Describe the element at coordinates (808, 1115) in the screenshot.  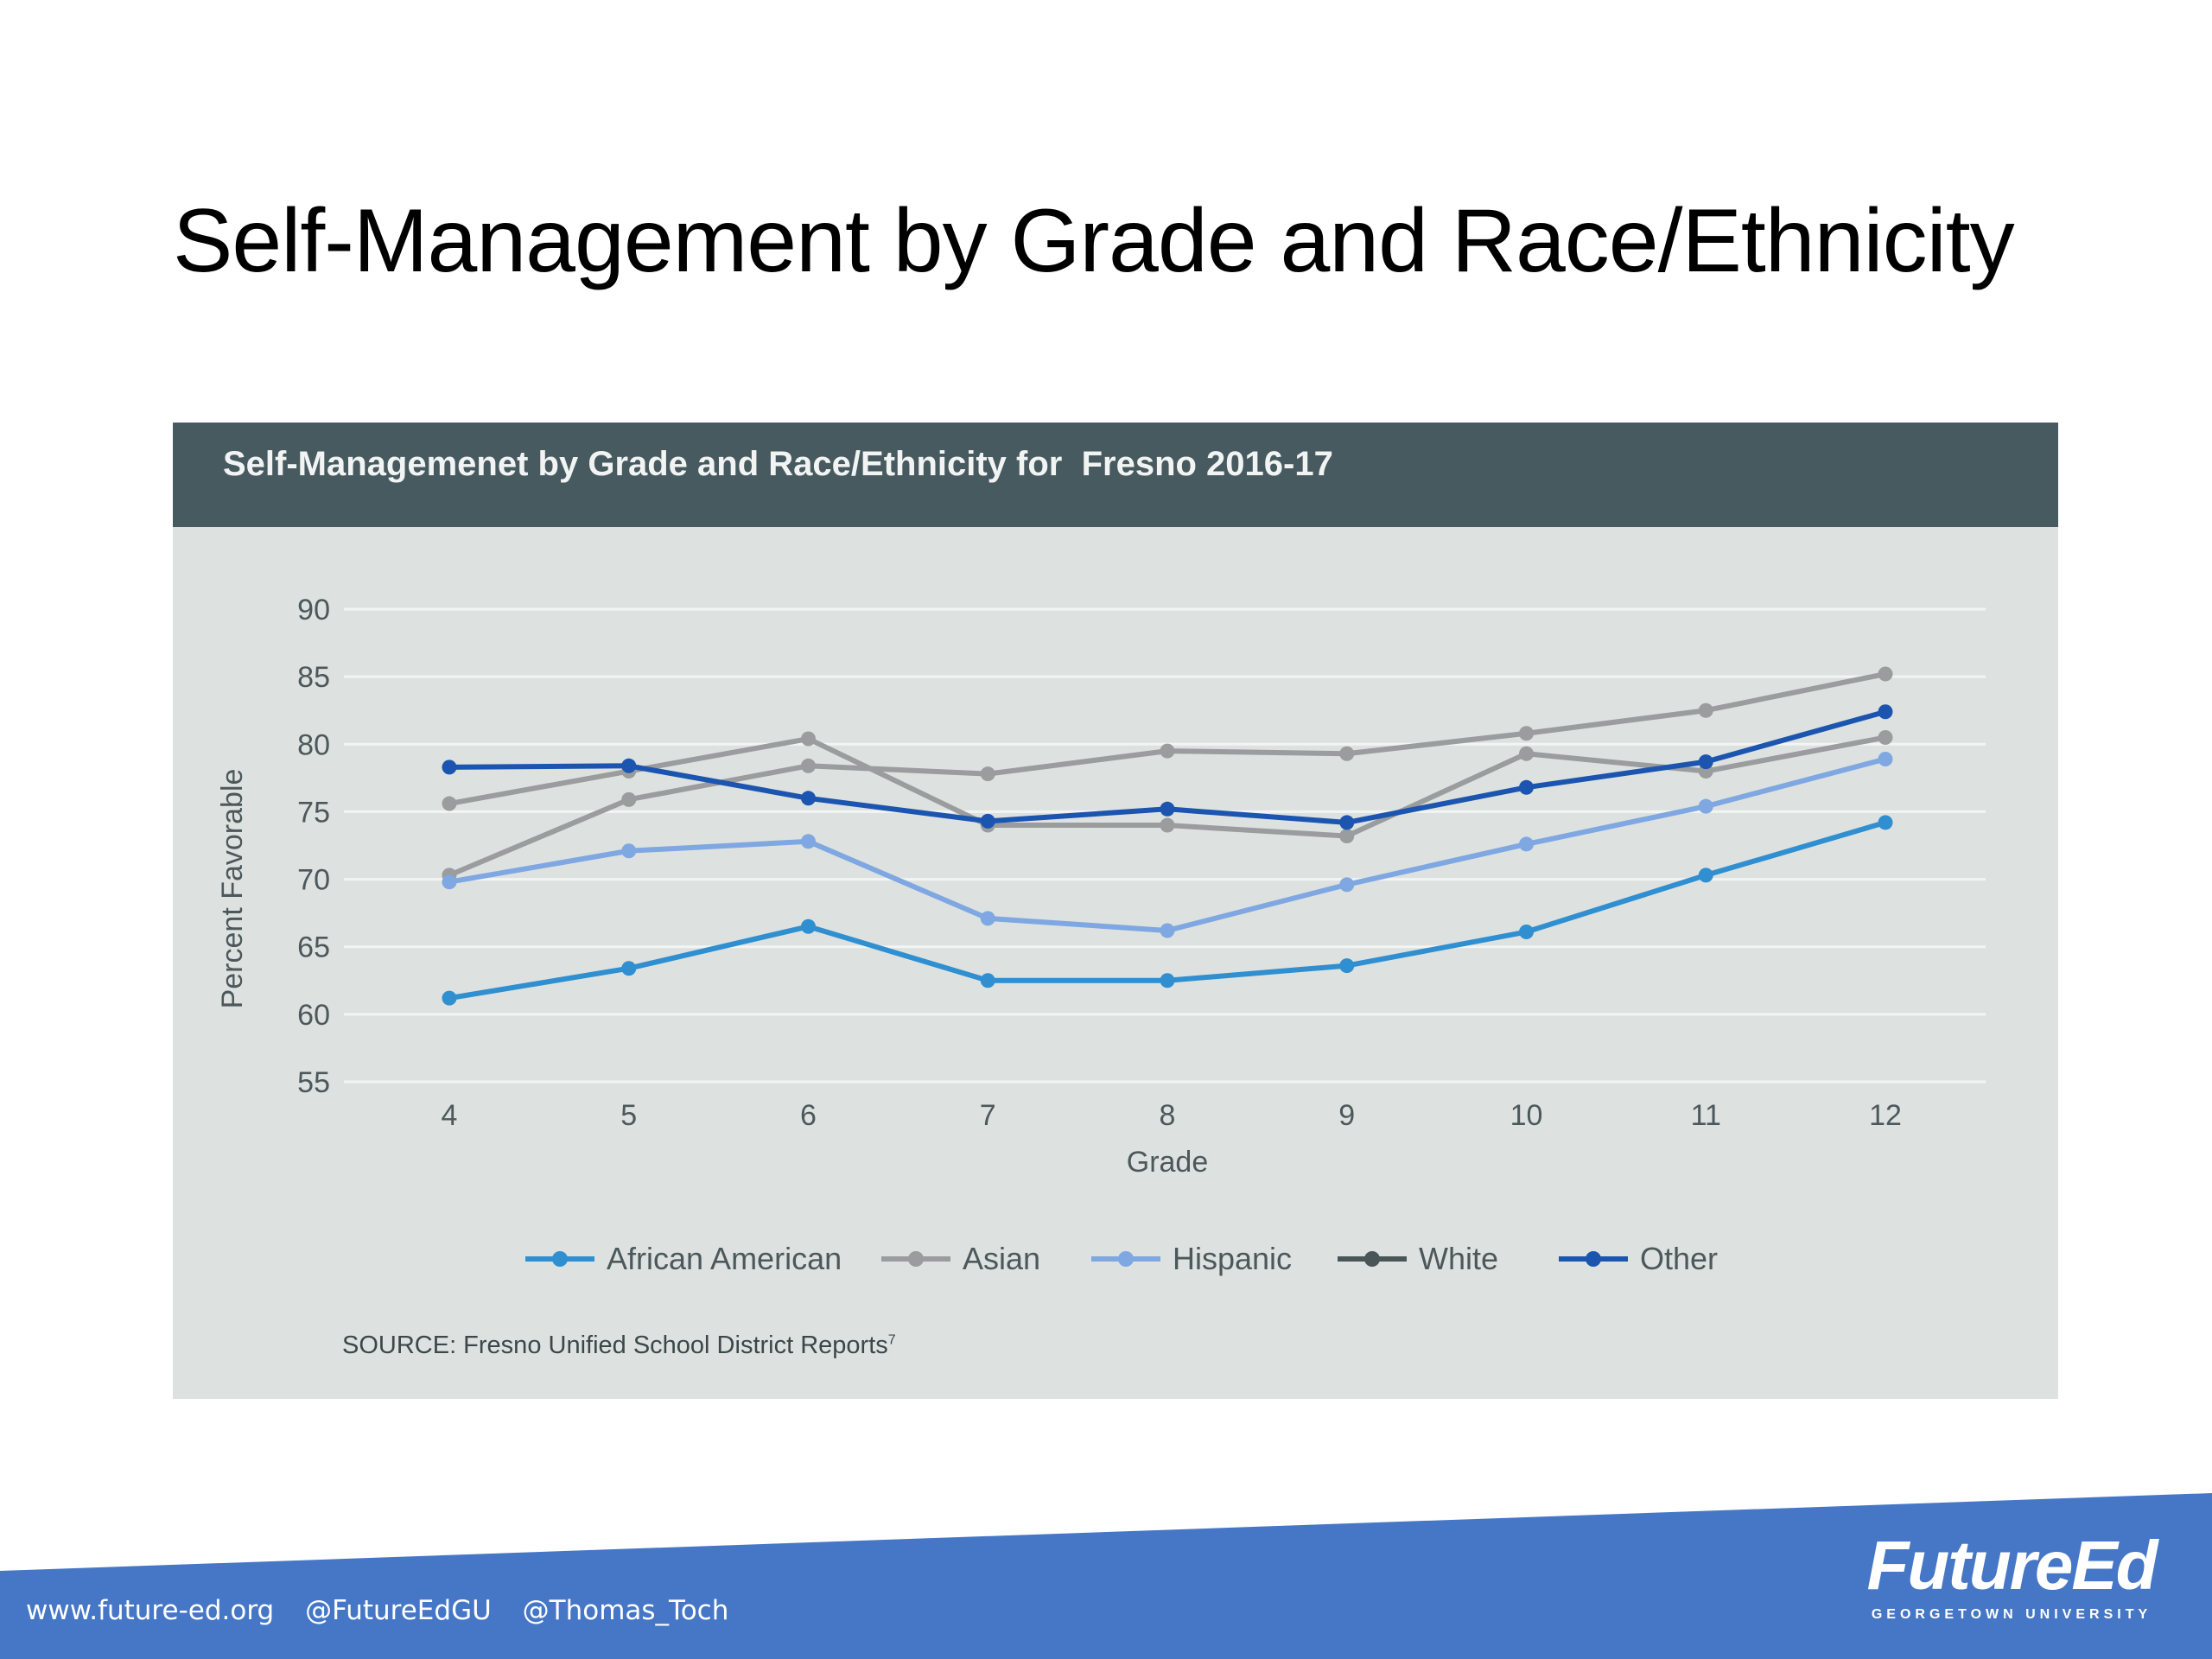
I see `x-tick-label: 6` at that location.